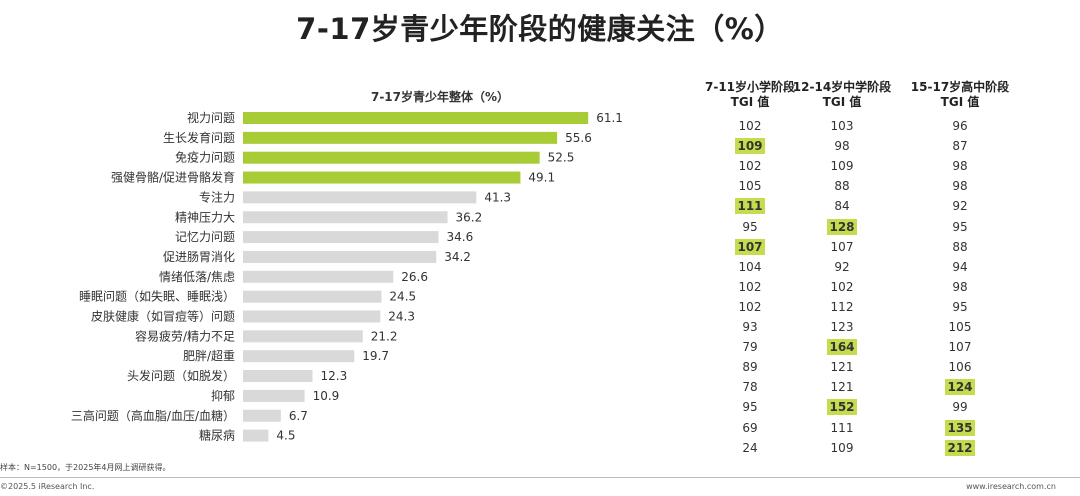  I want to click on category-label: 容易疲劳/精力不足, so click(185, 335).